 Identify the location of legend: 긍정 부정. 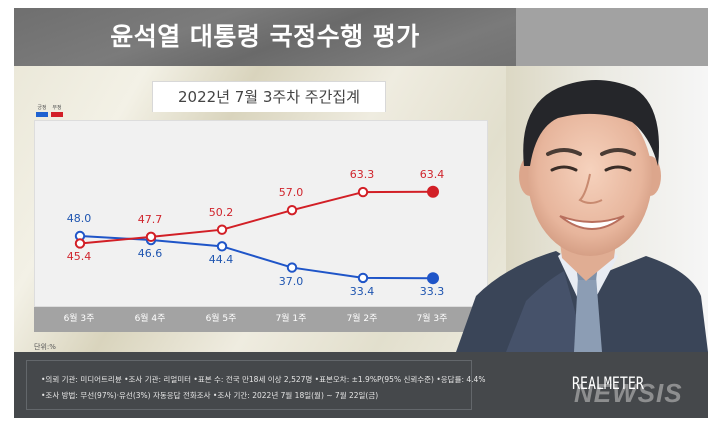
(49, 111).